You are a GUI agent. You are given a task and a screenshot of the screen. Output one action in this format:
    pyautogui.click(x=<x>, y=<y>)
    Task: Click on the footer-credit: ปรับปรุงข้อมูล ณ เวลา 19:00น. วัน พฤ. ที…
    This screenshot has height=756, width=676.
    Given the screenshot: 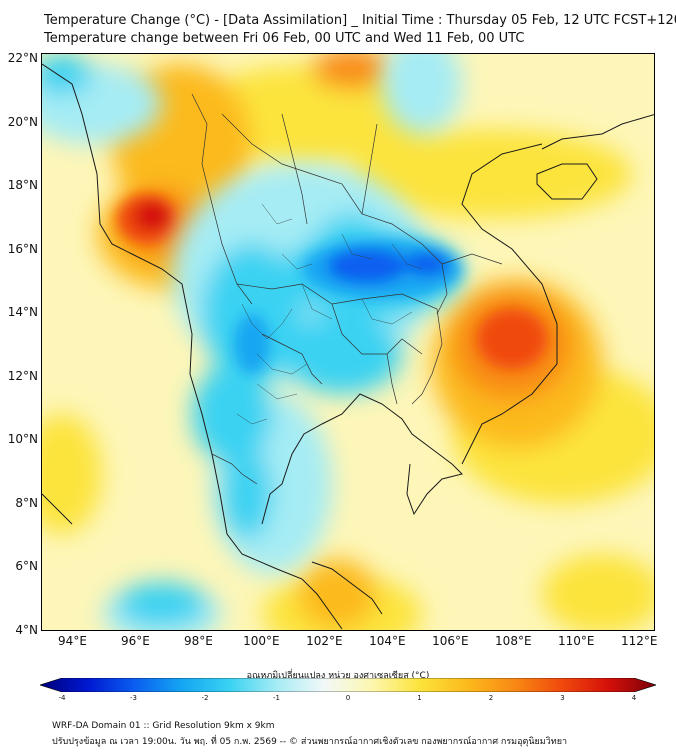 What is the action you would take?
    pyautogui.click(x=310, y=742)
    